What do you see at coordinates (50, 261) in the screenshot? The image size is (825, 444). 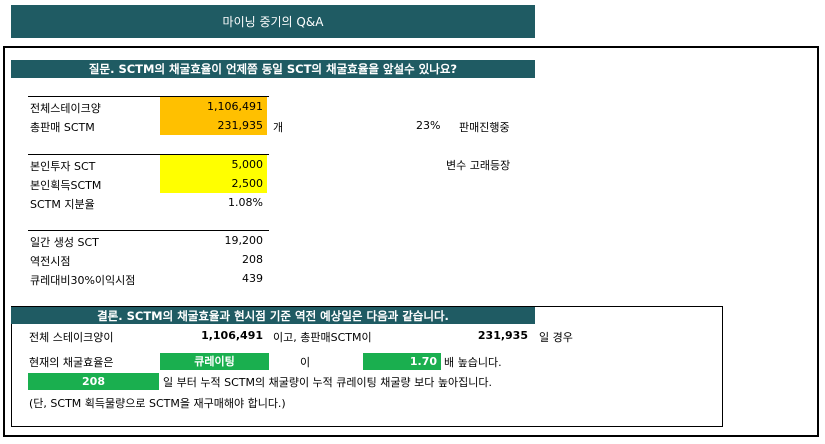 I see `reversal-point-label: 역전시점` at bounding box center [50, 261].